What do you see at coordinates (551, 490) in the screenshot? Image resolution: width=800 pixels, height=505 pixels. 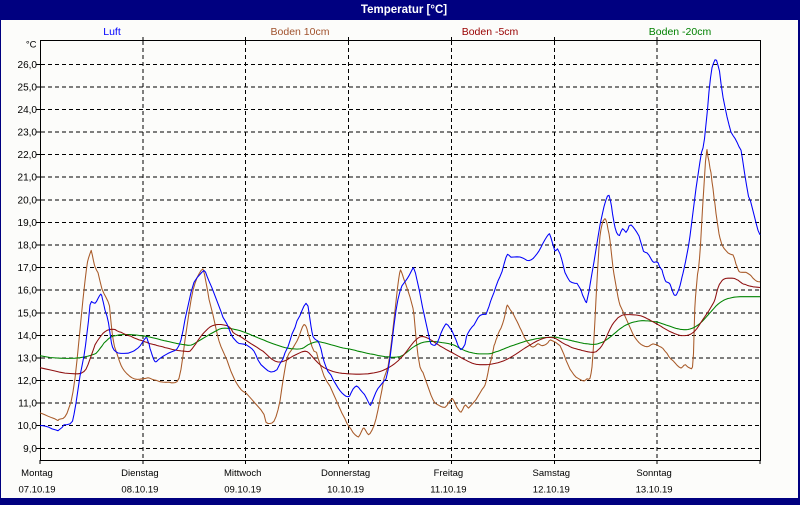 I see `svg-text: 12.10.19` at bounding box center [551, 490].